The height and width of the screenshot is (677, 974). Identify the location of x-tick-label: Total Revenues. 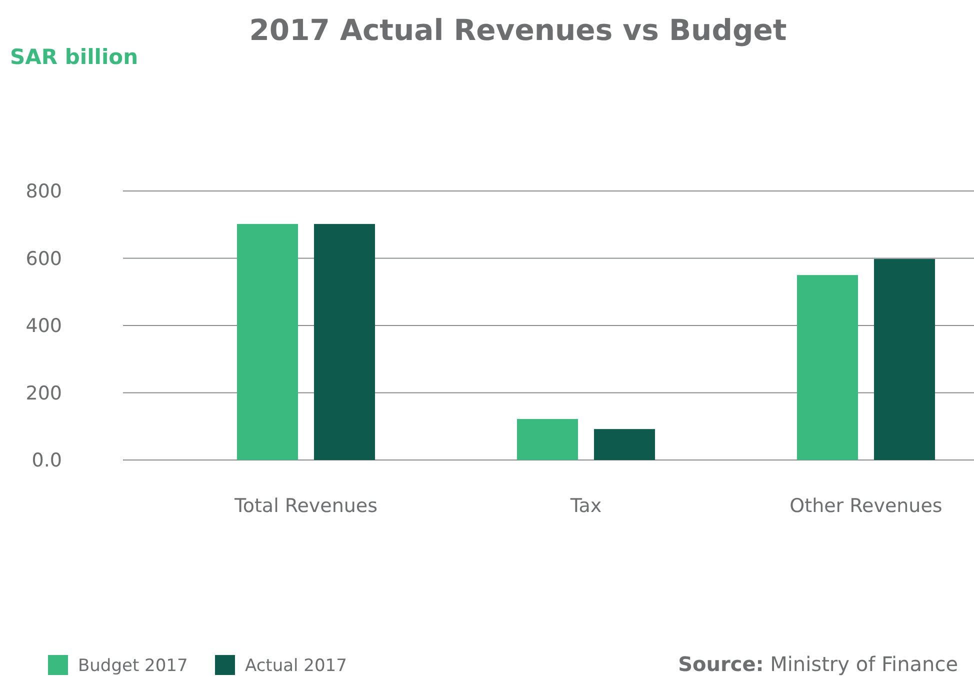
(305, 506).